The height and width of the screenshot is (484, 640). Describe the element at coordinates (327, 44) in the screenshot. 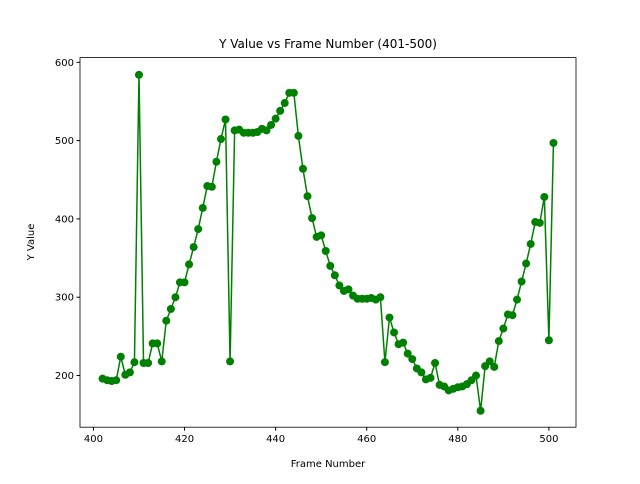

I see `chart-title: Y Value vs Frame Number (401-500)` at that location.